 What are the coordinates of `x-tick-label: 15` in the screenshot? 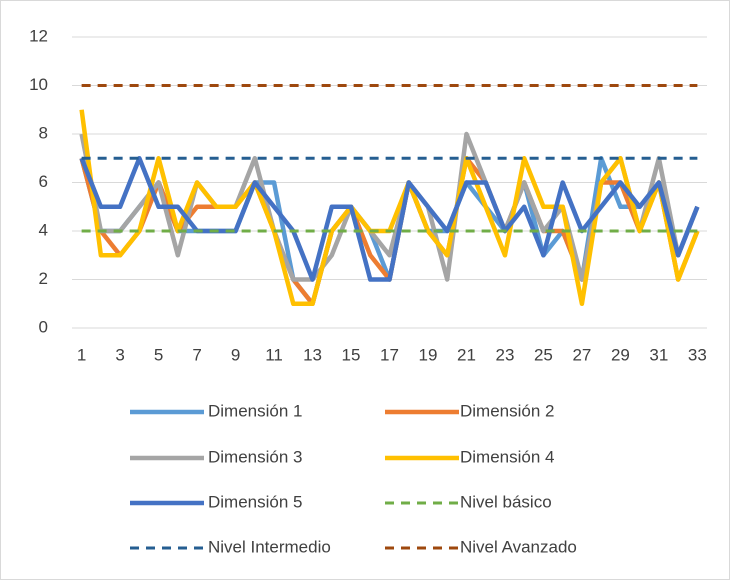 It's located at (351, 354).